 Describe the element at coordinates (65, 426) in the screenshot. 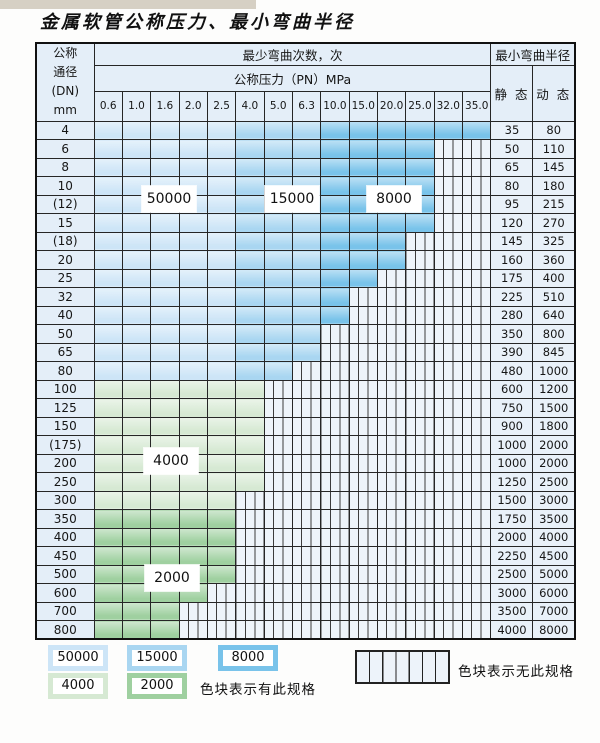

I see `row-dn: 150` at that location.